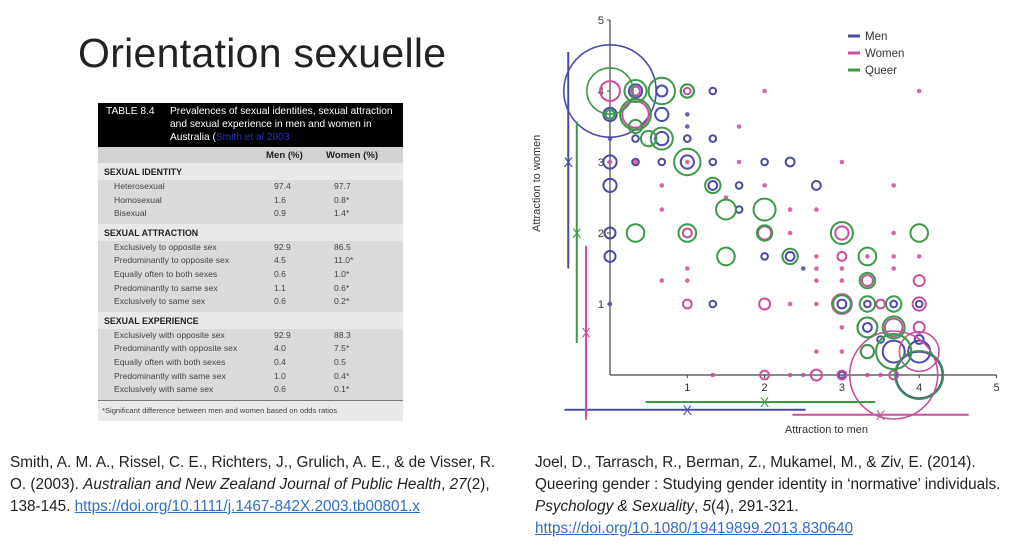  I want to click on citation-left-rest: (2), 138-145., so click(250, 495).